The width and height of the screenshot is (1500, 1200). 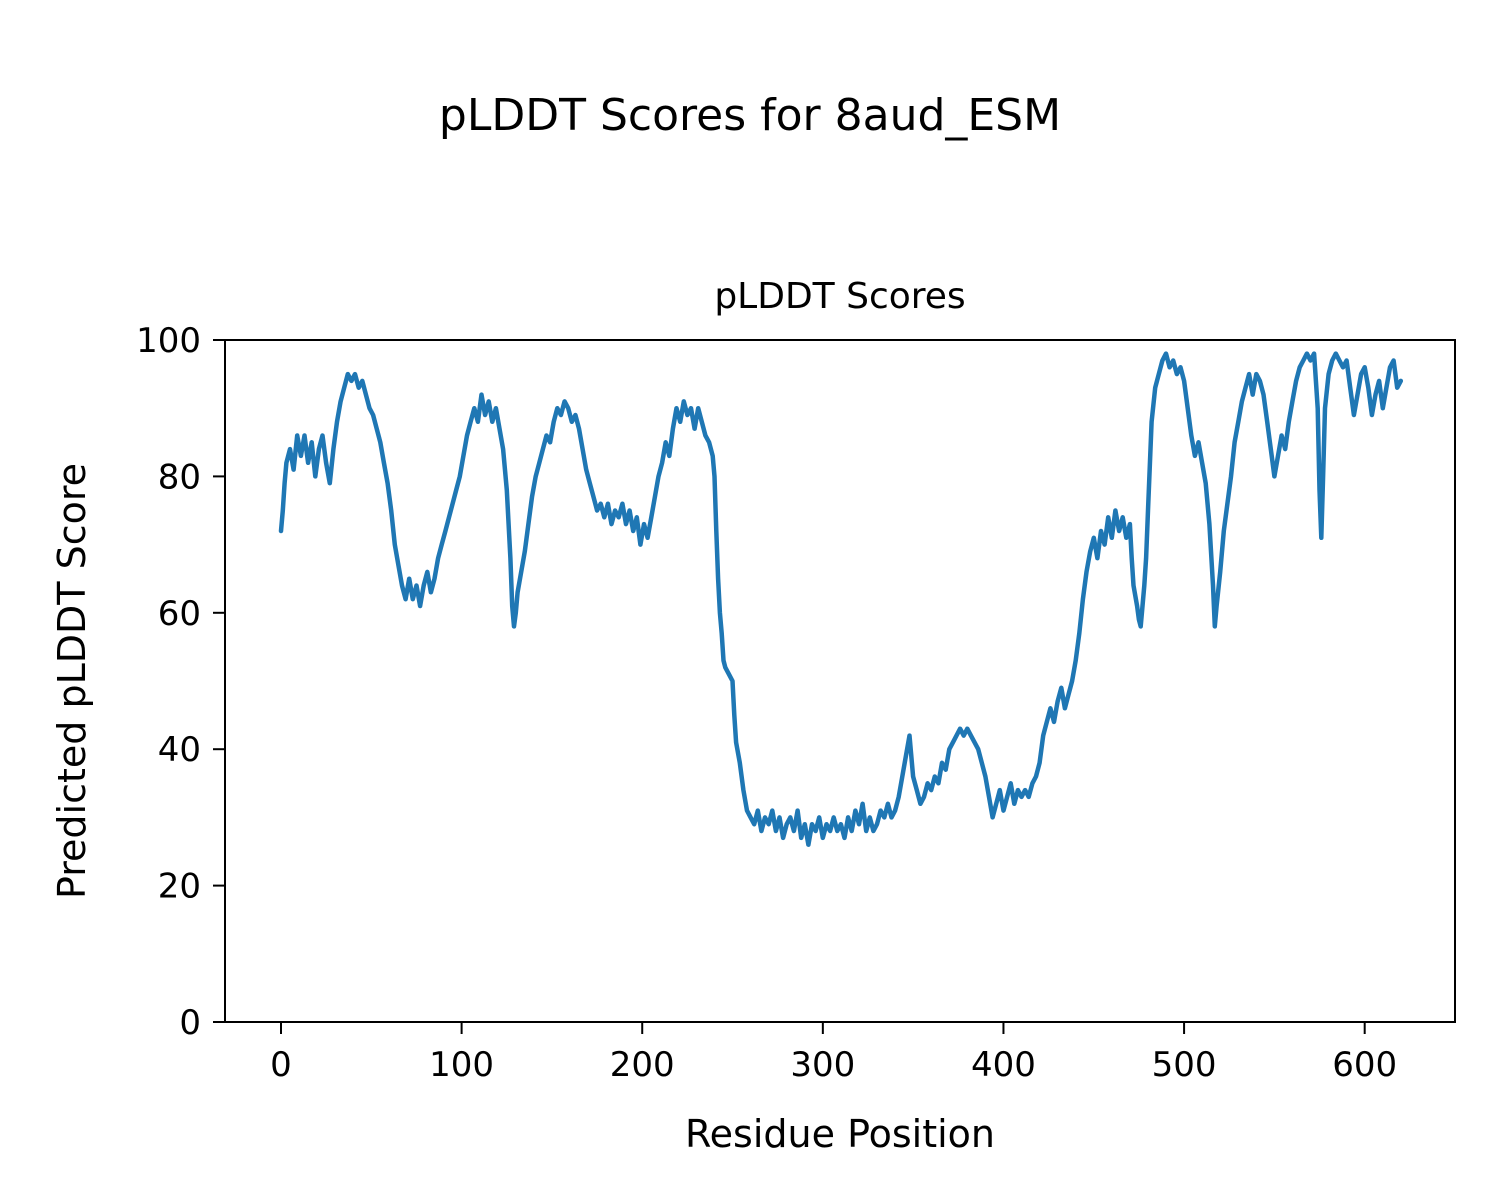 I want to click on x-tick-label: 100, so click(x=461, y=1065).